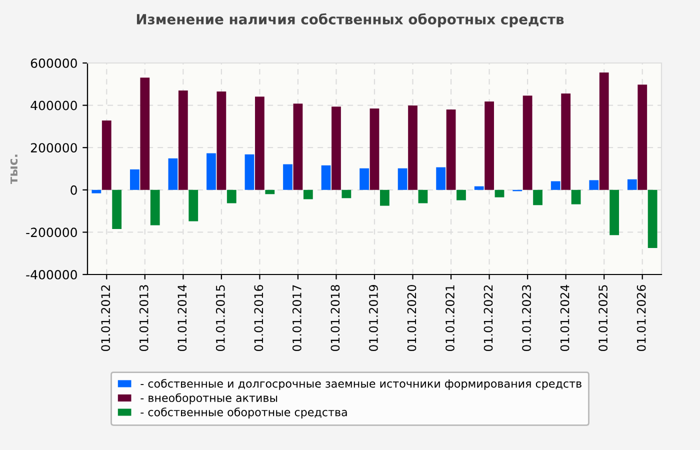 The image size is (700, 450). Describe the element at coordinates (105, 318) in the screenshot. I see `x-tick-label: 01.01.2012` at that location.